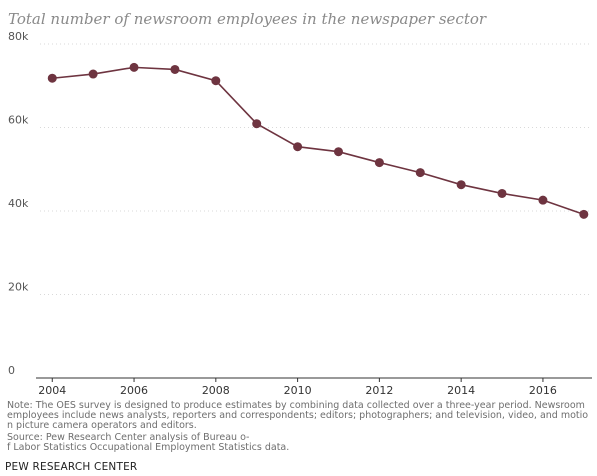 The width and height of the screenshot is (597, 476). What do you see at coordinates (71, 467) in the screenshot?
I see `brand-label: PEW RESEARCH CENTER` at bounding box center [71, 467].